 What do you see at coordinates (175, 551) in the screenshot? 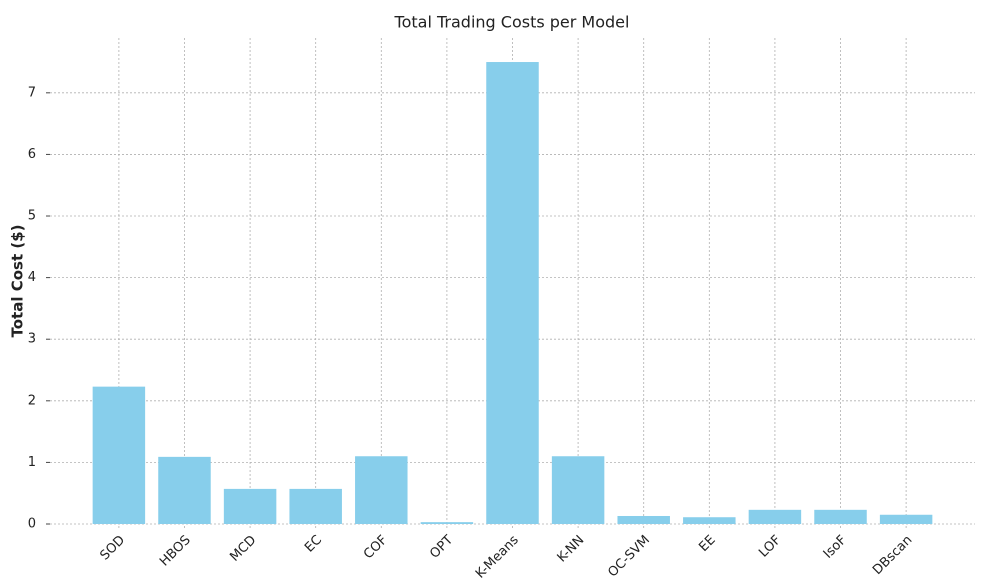
I see `x-tick-label: HBOS` at bounding box center [175, 551].